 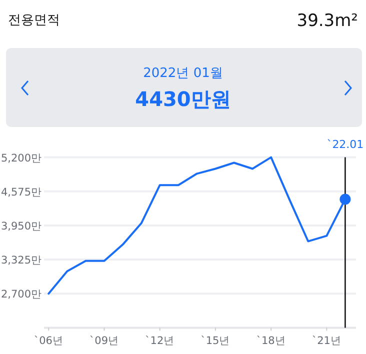 What do you see at coordinates (183, 99) in the screenshot?
I see `text: 4430만원` at bounding box center [183, 99].